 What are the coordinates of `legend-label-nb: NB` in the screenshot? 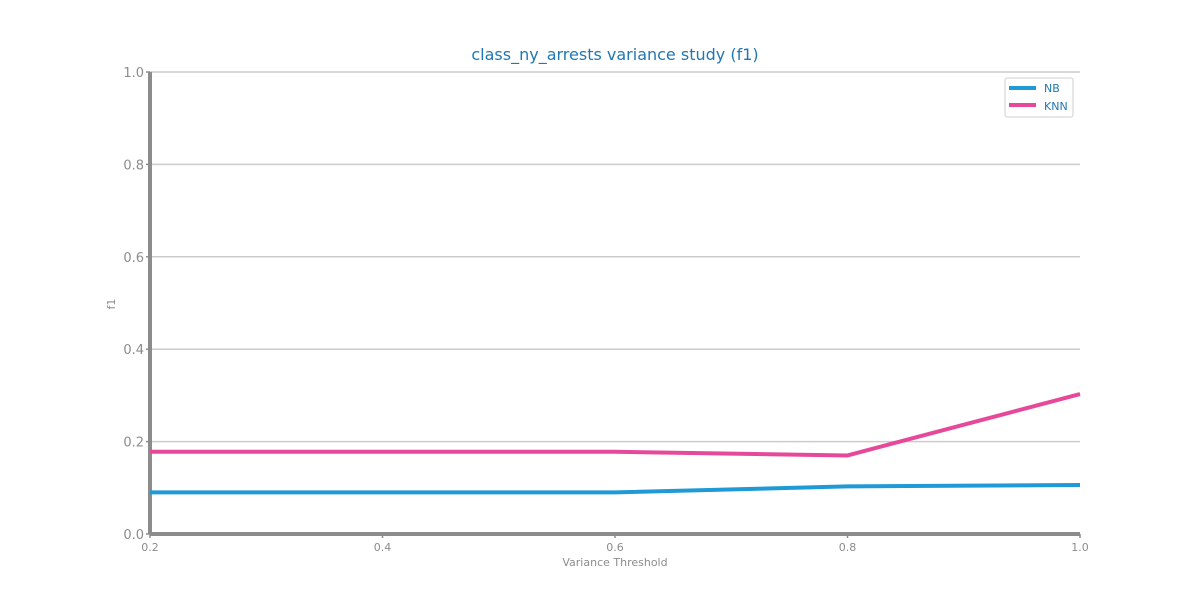 It's located at (1052, 88).